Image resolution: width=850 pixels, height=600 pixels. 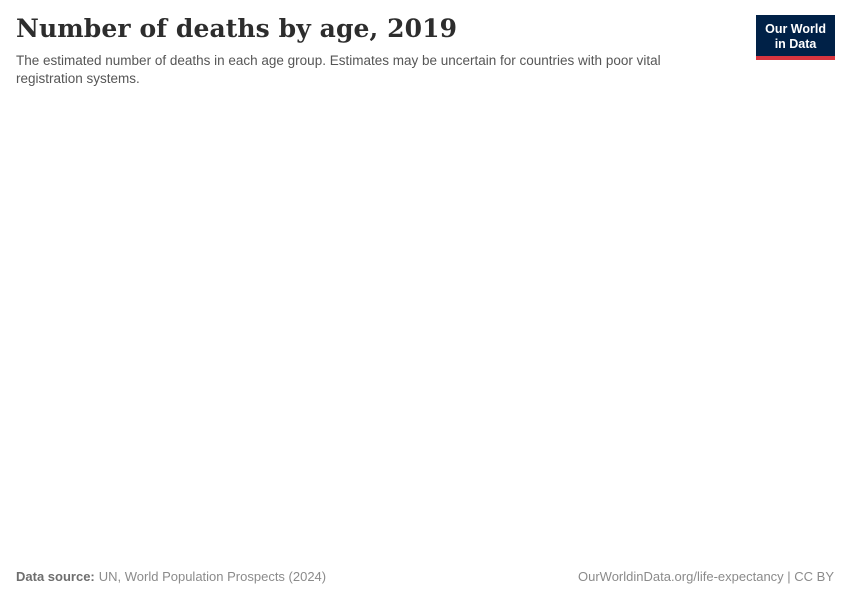 What do you see at coordinates (237, 28) in the screenshot?
I see `chart-title: Number of deaths by age, 2019` at bounding box center [237, 28].